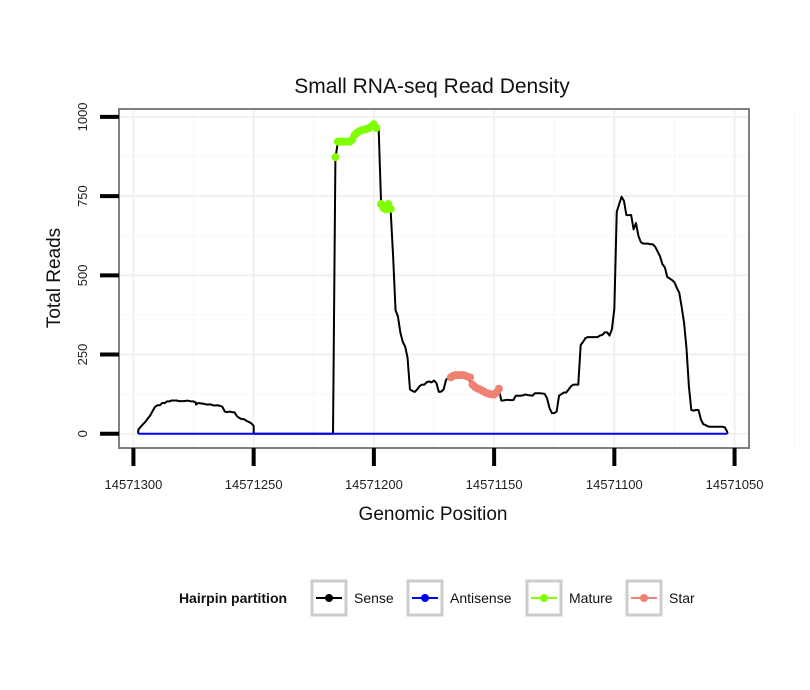 The width and height of the screenshot is (810, 690). Describe the element at coordinates (134, 484) in the screenshot. I see `x-tick-label: 14571300` at that location.